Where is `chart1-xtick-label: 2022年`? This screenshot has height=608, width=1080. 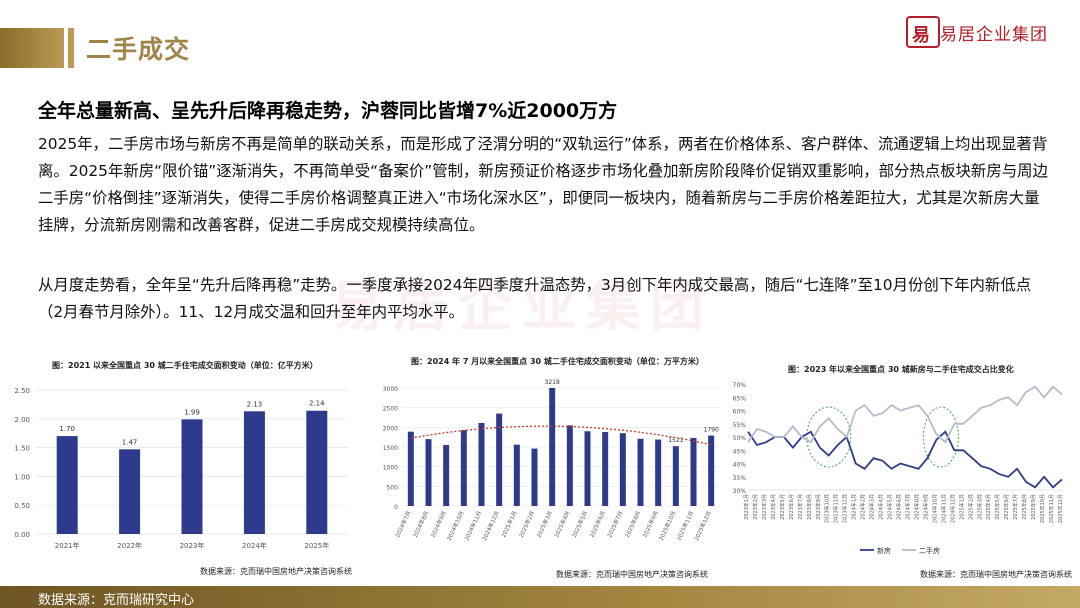
chart1-xtick-label: 2022年 is located at coordinates (129, 545).